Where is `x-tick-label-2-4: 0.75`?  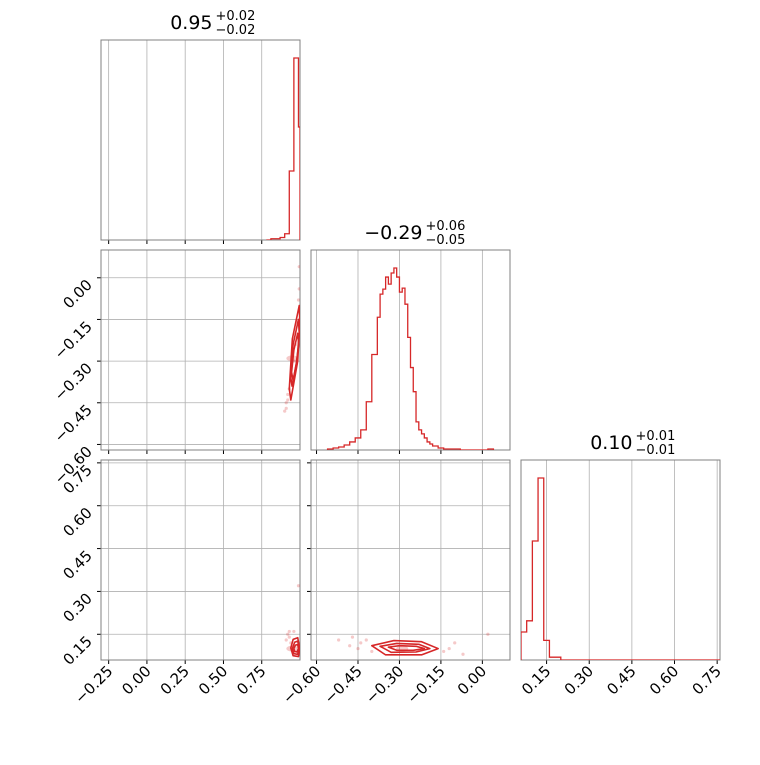 x-tick-label-2-4: 0.75 is located at coordinates (707, 680).